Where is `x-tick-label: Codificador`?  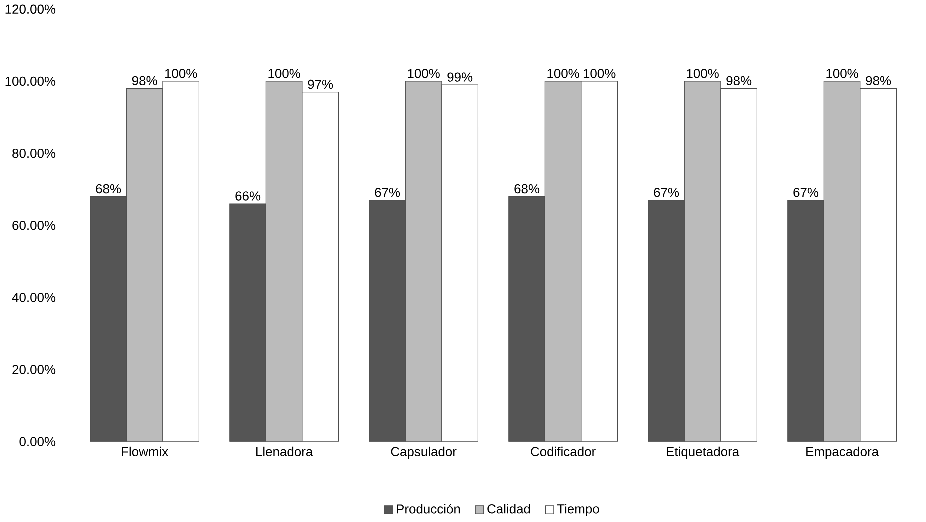
x-tick-label: Codificador is located at coordinates (563, 452).